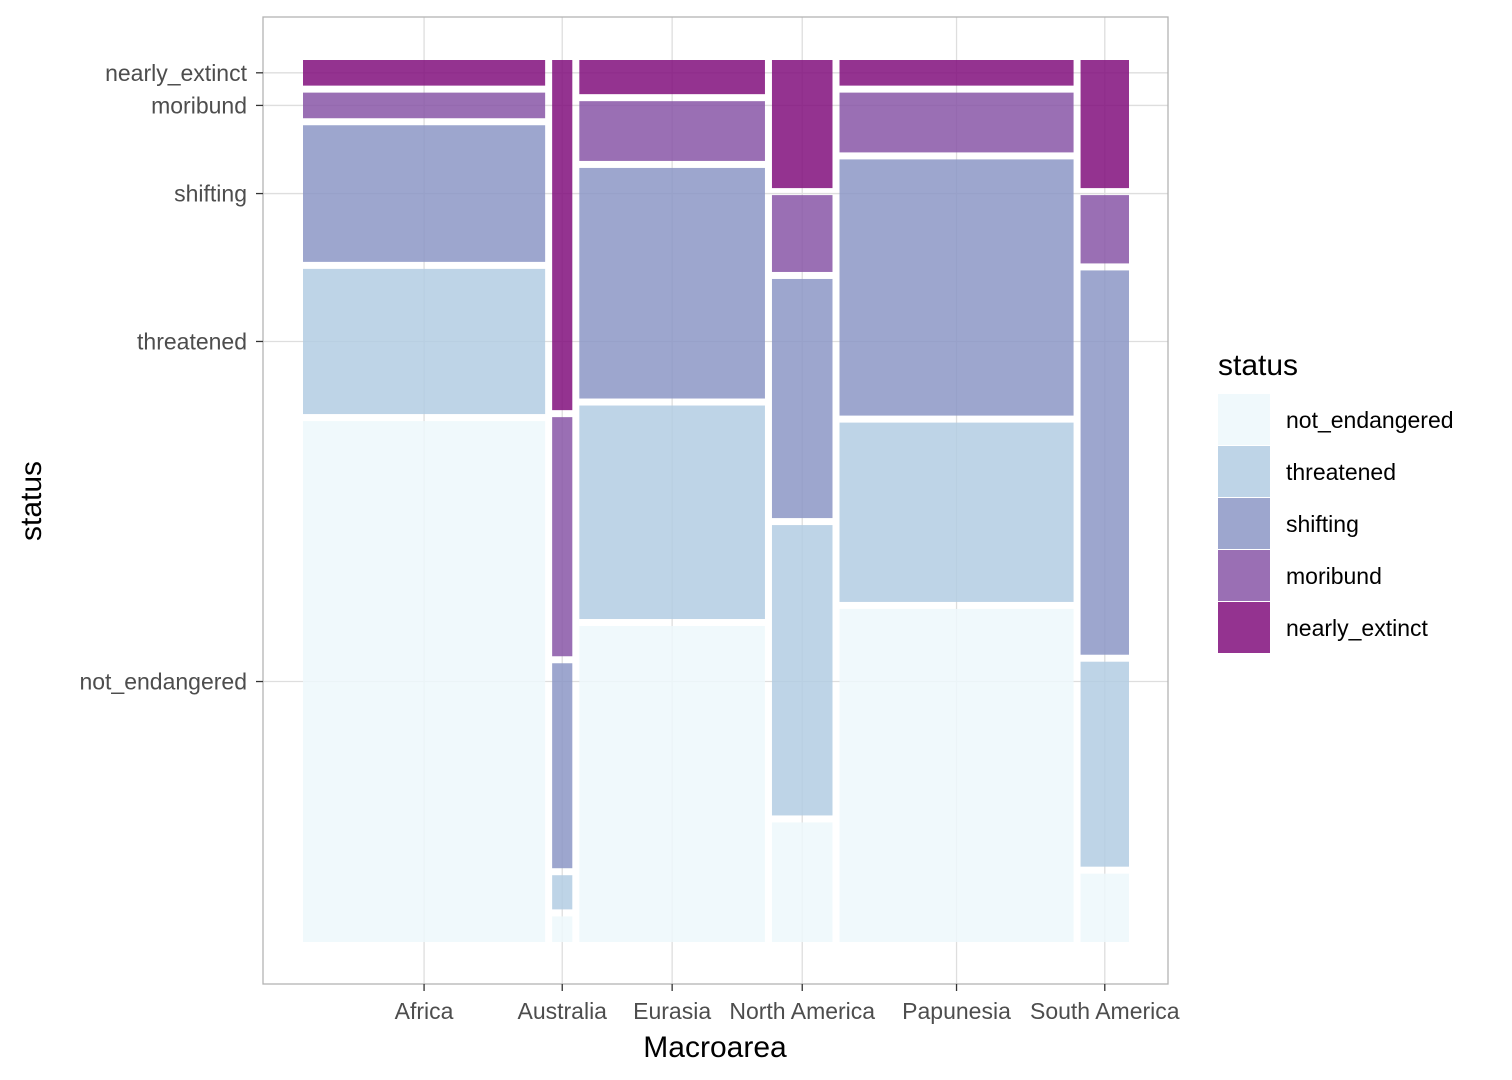 This screenshot has width=1512, height=1080. I want to click on tile-north-america-not-endangered, so click(802, 882).